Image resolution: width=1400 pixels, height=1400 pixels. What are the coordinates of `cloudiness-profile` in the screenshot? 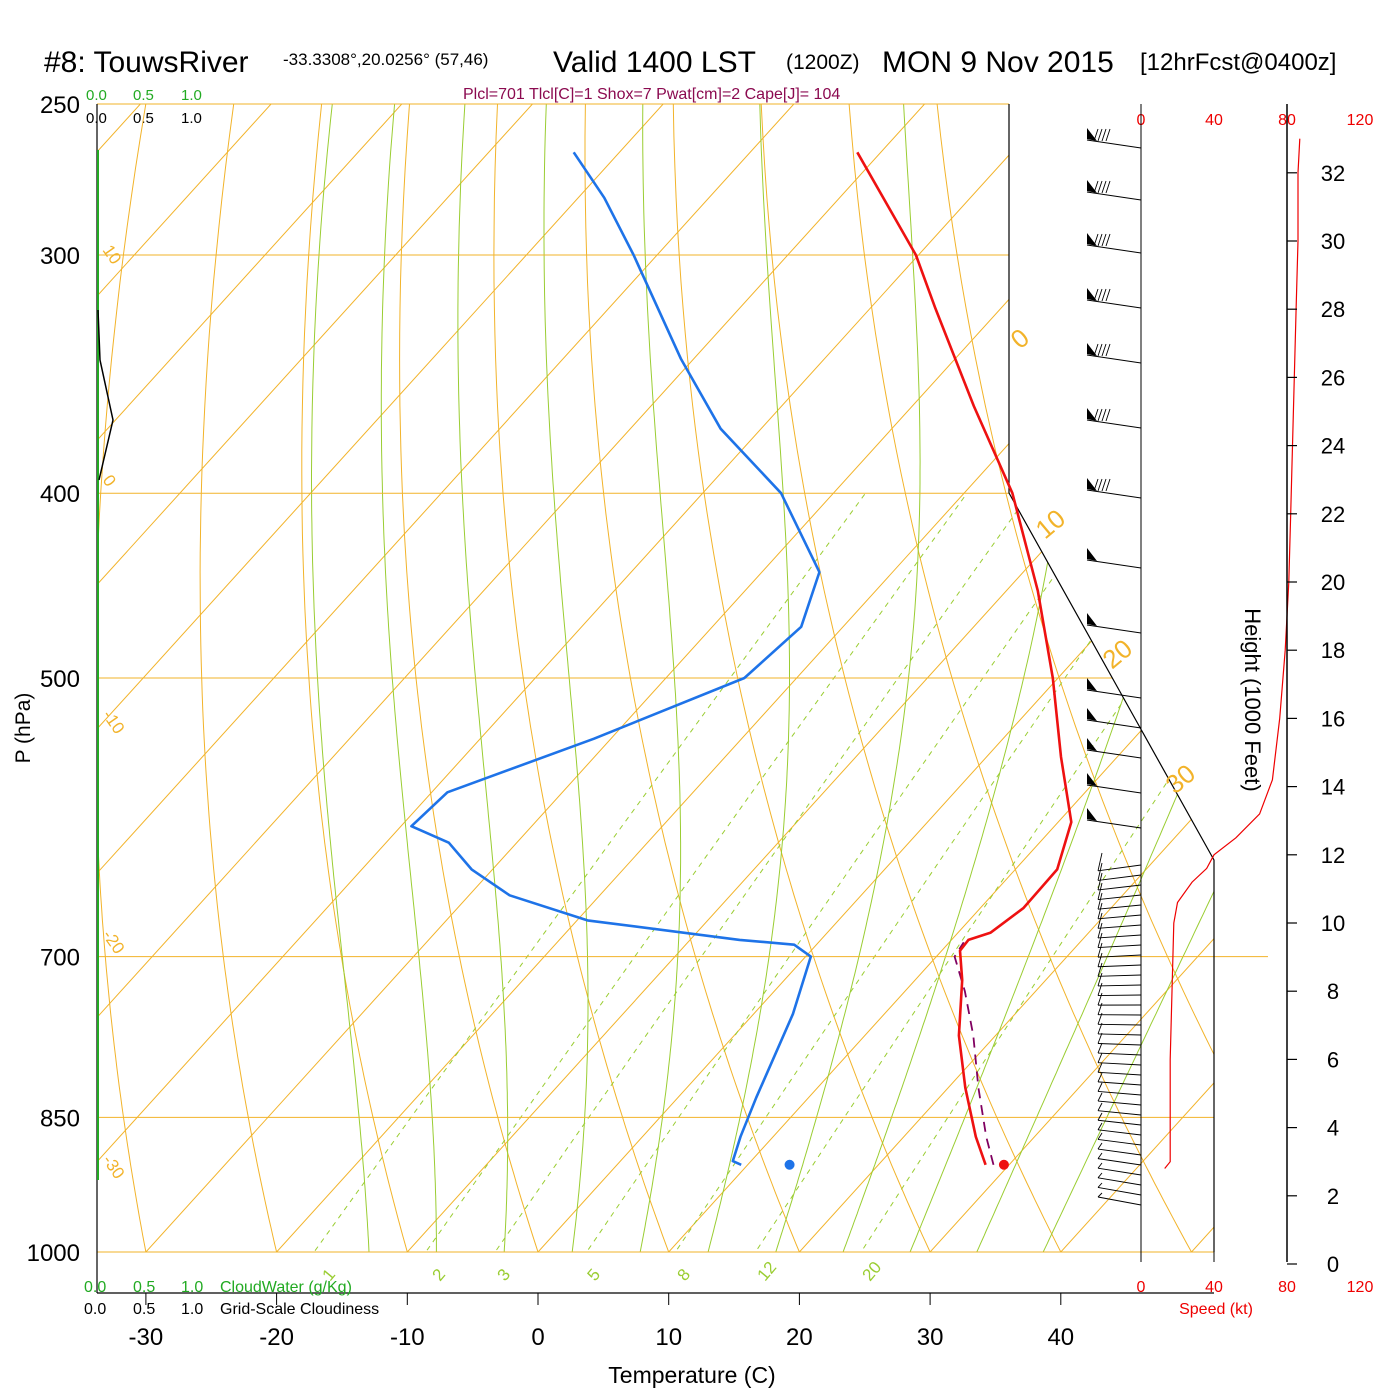 It's located at (105, 395).